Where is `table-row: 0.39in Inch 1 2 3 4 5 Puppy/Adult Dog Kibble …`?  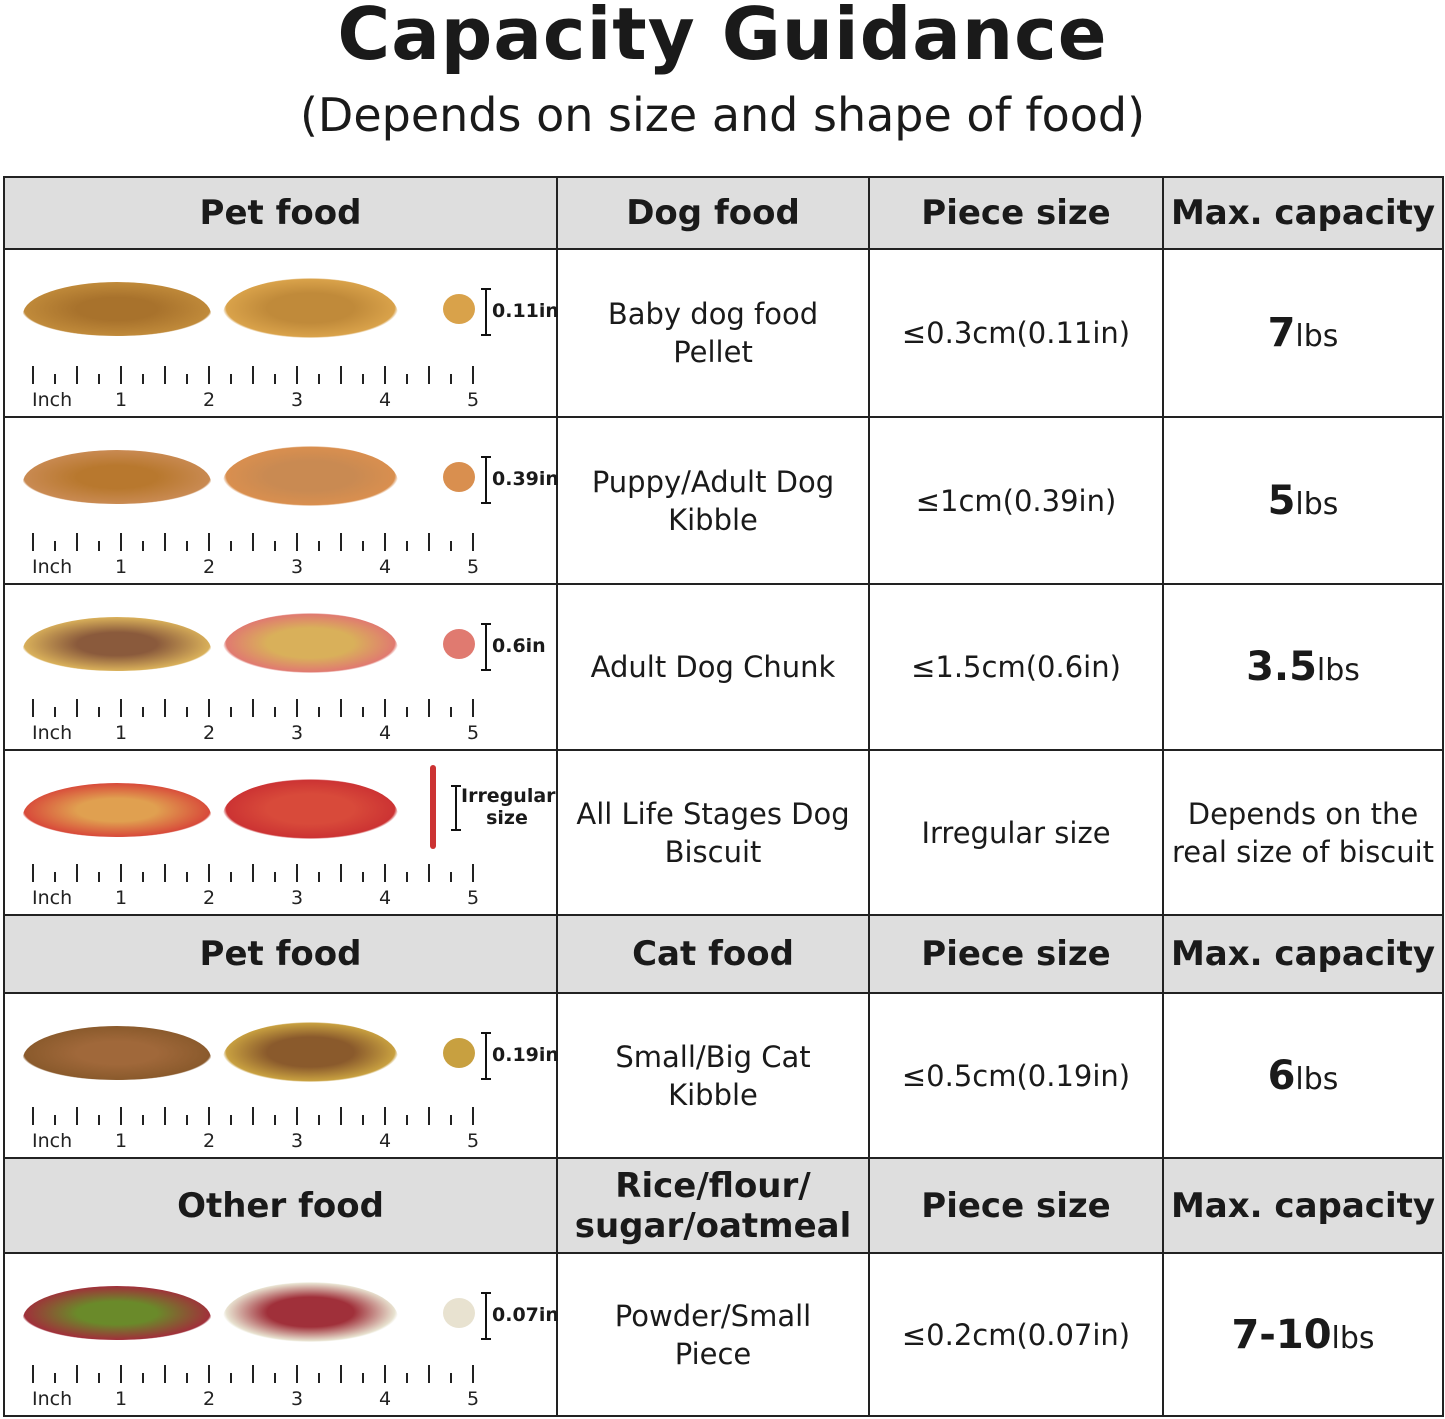
table-row: 0.39in Inch 1 2 3 4 5 Puppy/Adult Dog Kibble … is located at coordinates (723, 500).